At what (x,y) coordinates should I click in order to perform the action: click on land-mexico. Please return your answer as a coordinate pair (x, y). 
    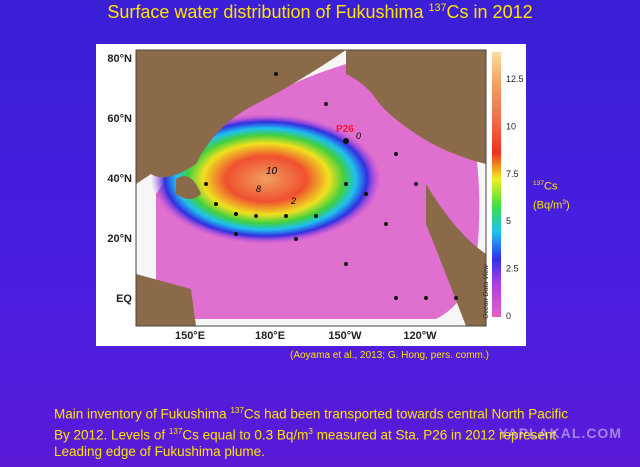
    Looking at the image, I should click on (456, 255).